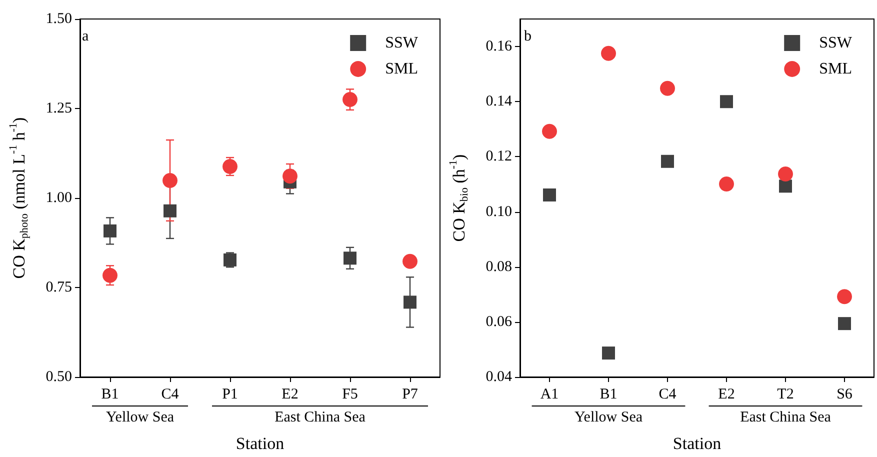 This screenshot has width=877, height=457. What do you see at coordinates (499, 377) in the screenshot?
I see `y-tick-label: 0.04` at bounding box center [499, 377].